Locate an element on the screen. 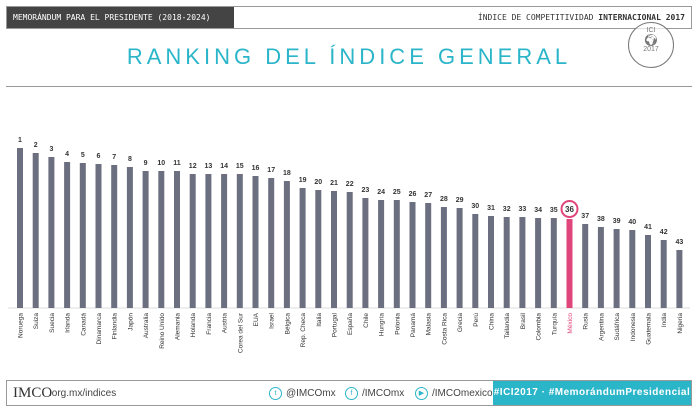 The height and width of the screenshot is (411, 698). bar-Polonia is located at coordinates (396, 254).